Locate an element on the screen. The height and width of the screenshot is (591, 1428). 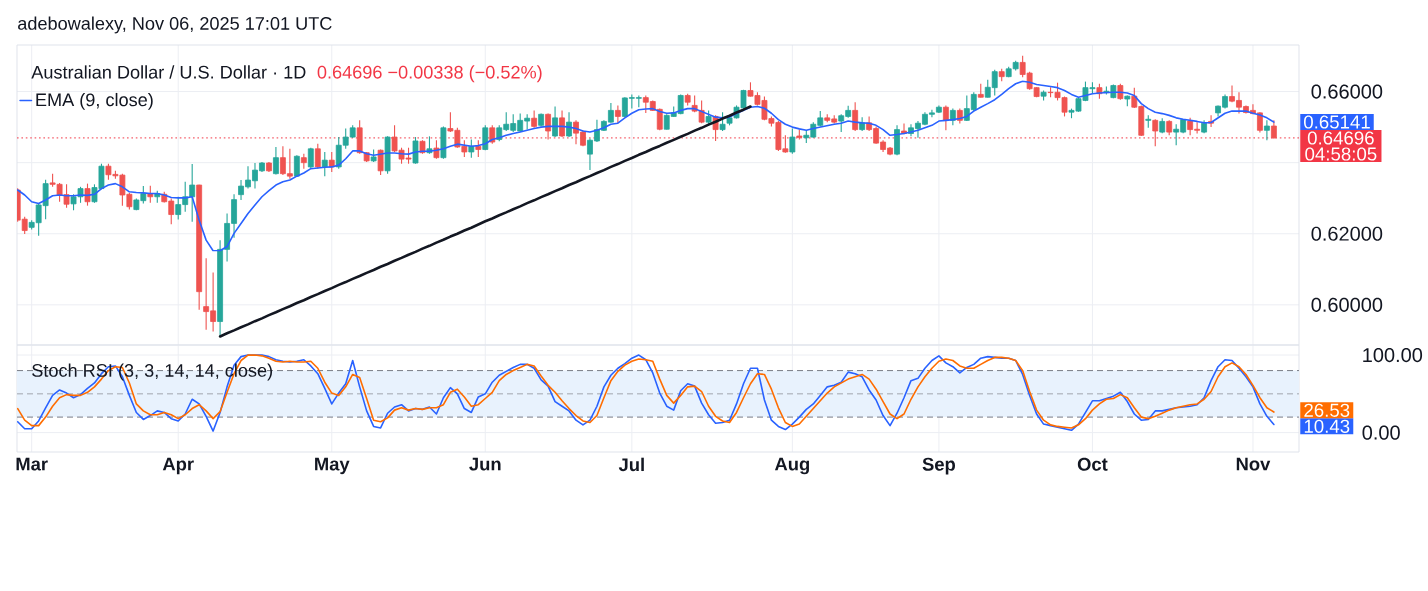
x-tick-label: Apr is located at coordinates (178, 466).